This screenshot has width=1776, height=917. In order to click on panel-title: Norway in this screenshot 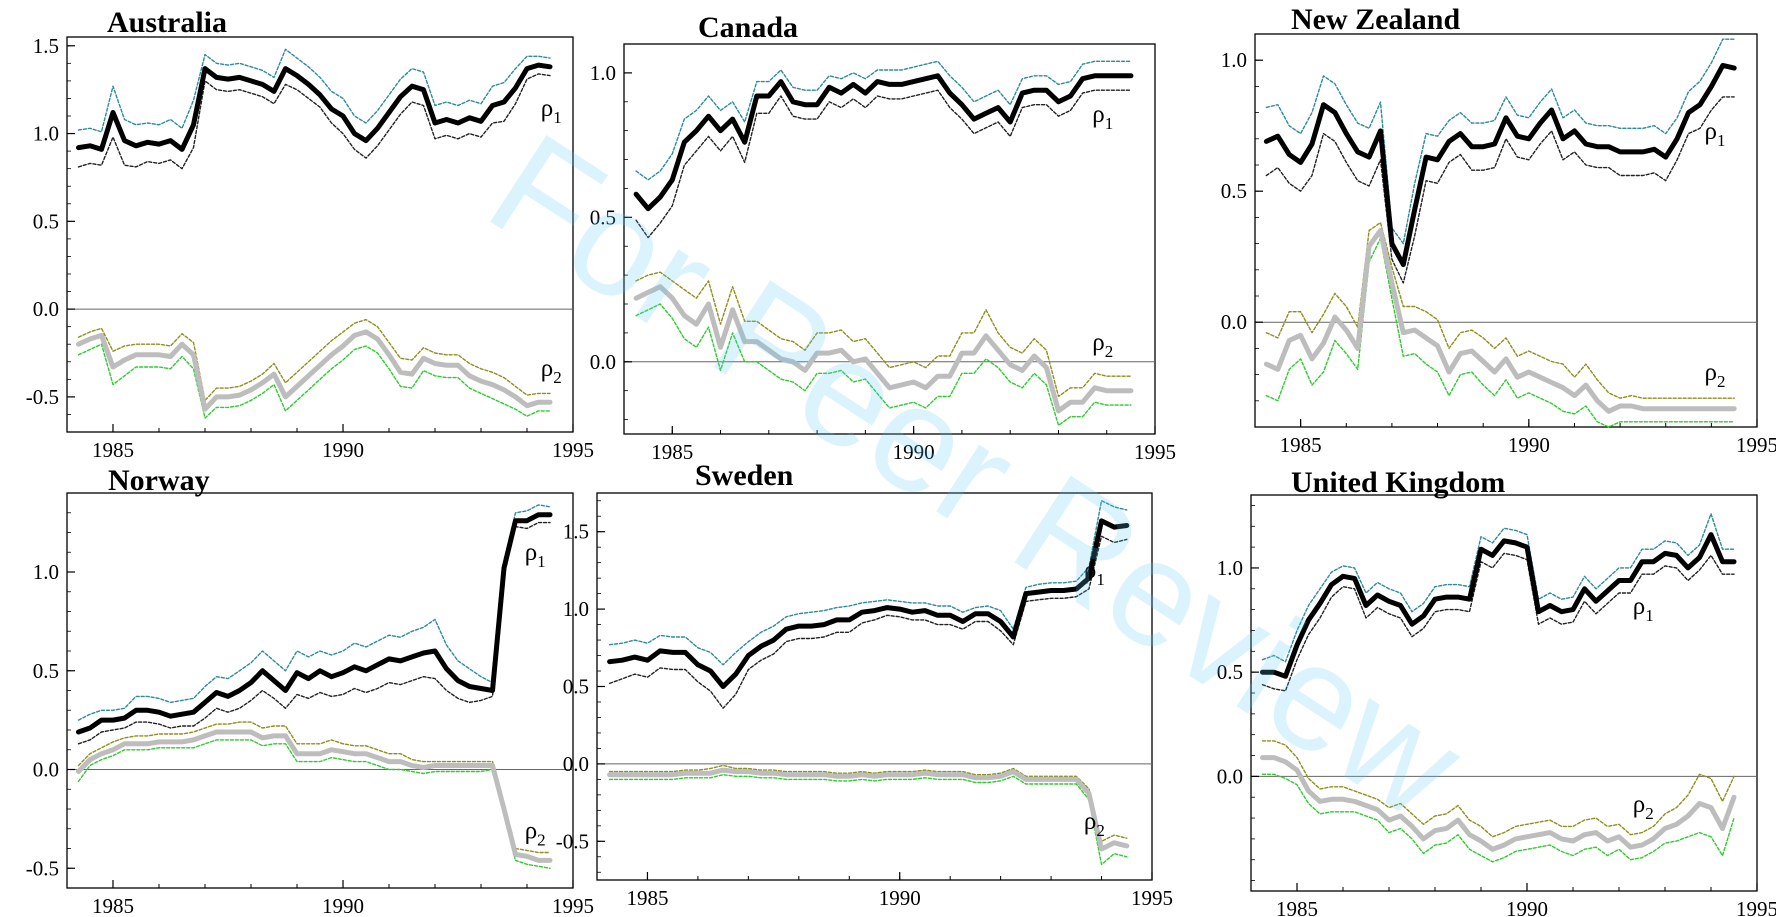, I will do `click(159, 480)`.